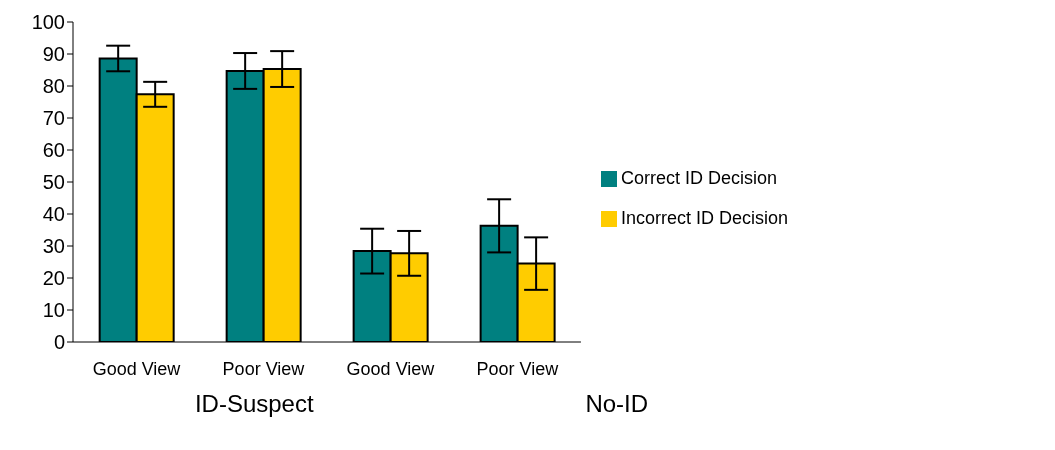  Describe the element at coordinates (53, 278) in the screenshot. I see `y-tick-label: 20` at that location.